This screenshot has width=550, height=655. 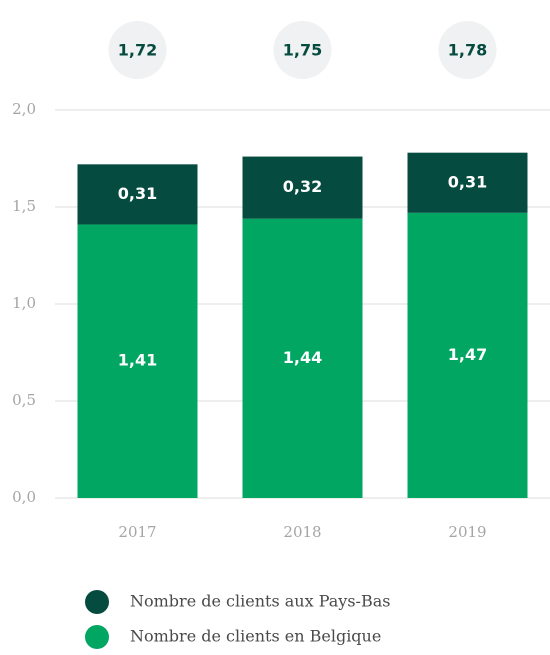 I want to click on data-label: 1,44, so click(x=302, y=357).